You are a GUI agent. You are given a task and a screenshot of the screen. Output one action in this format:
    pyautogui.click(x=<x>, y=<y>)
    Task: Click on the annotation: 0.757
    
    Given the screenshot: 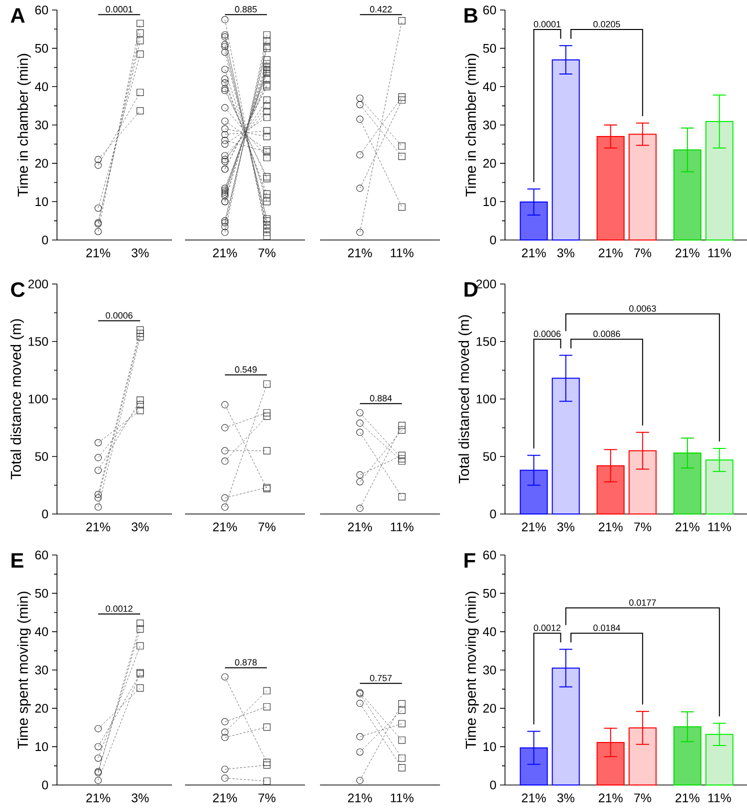 What is the action you would take?
    pyautogui.click(x=381, y=678)
    